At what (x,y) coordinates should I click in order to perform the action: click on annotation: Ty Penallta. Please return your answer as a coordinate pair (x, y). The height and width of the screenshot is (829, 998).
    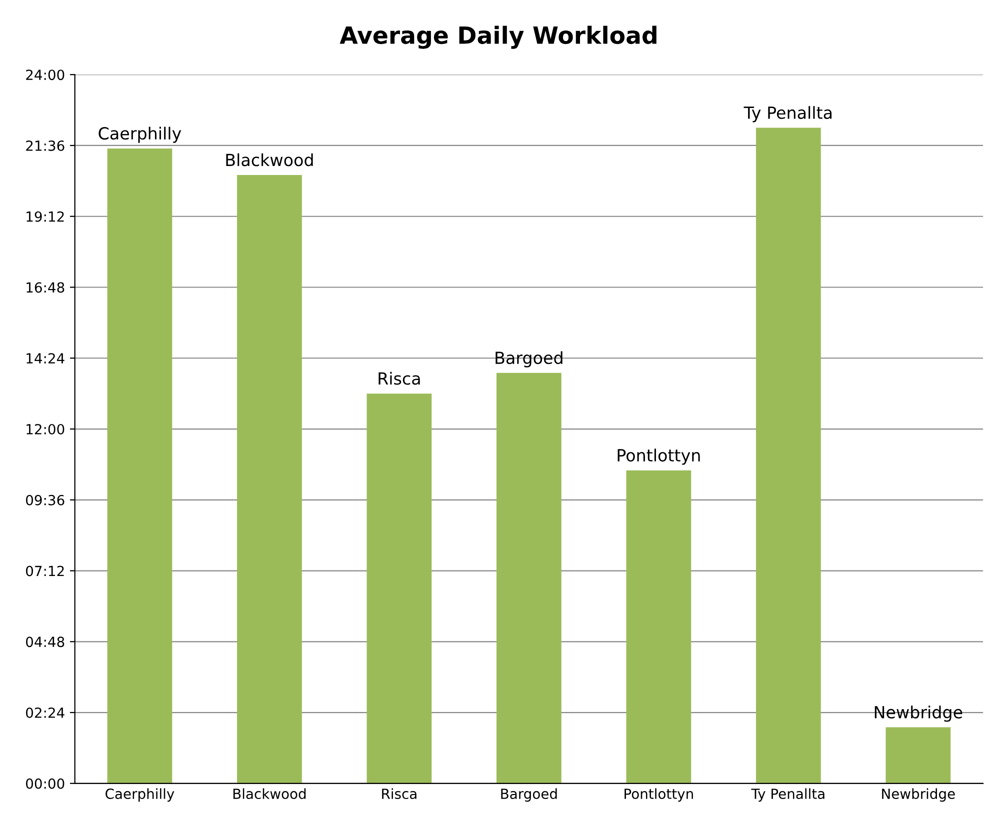
    Looking at the image, I should click on (788, 114).